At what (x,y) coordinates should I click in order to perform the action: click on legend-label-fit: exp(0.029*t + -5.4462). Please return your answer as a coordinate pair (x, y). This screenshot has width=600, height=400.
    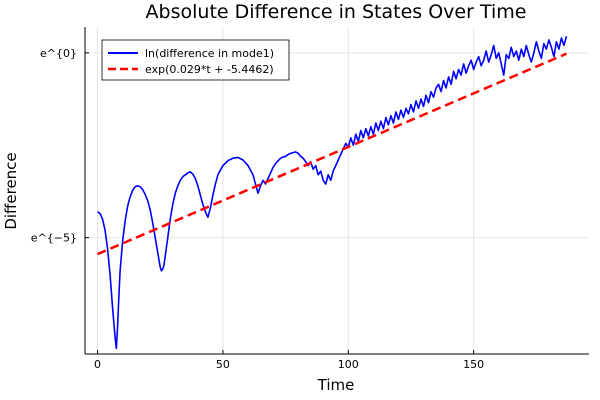
    Looking at the image, I should click on (209, 69).